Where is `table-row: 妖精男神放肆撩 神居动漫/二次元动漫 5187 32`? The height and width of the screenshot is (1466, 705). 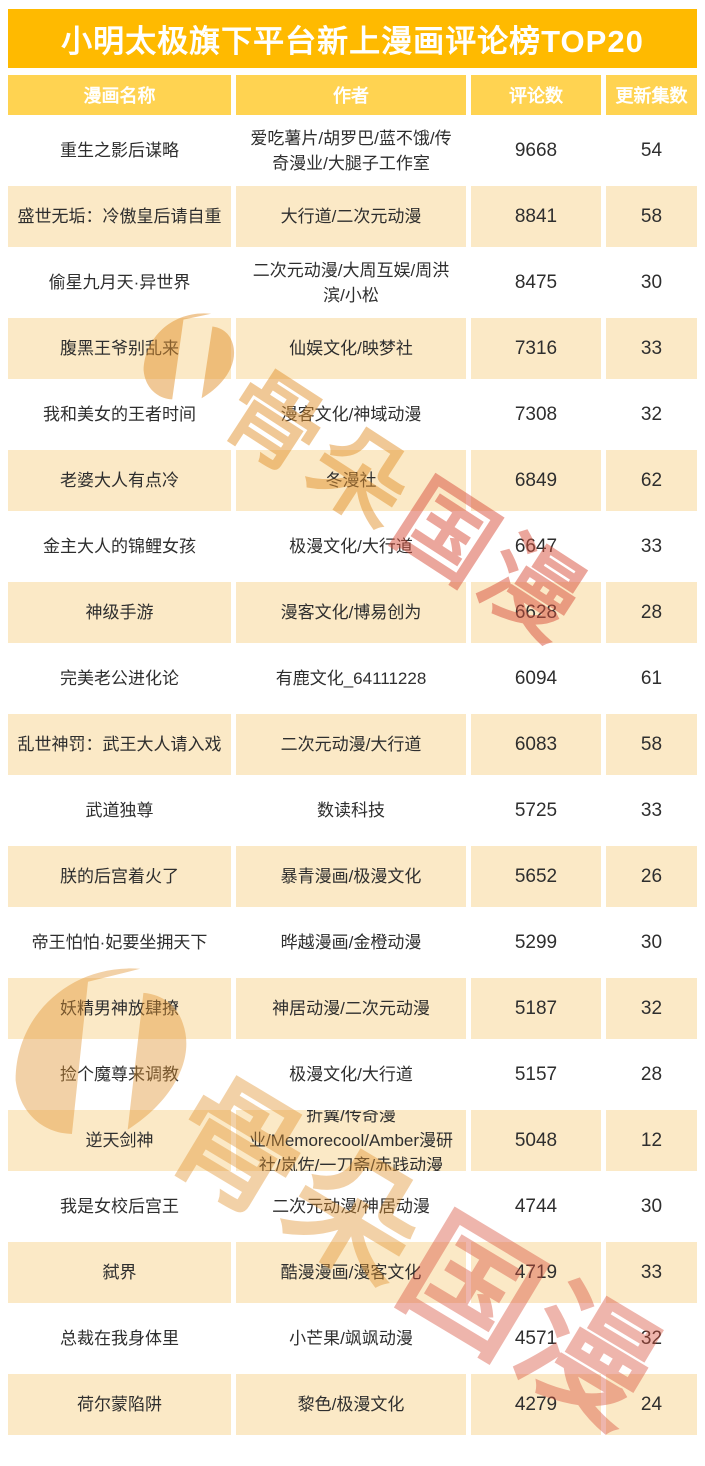
table-row: 妖精男神放肆撩 神居动漫/二次元动漫 5187 32 is located at coordinates (352, 1008).